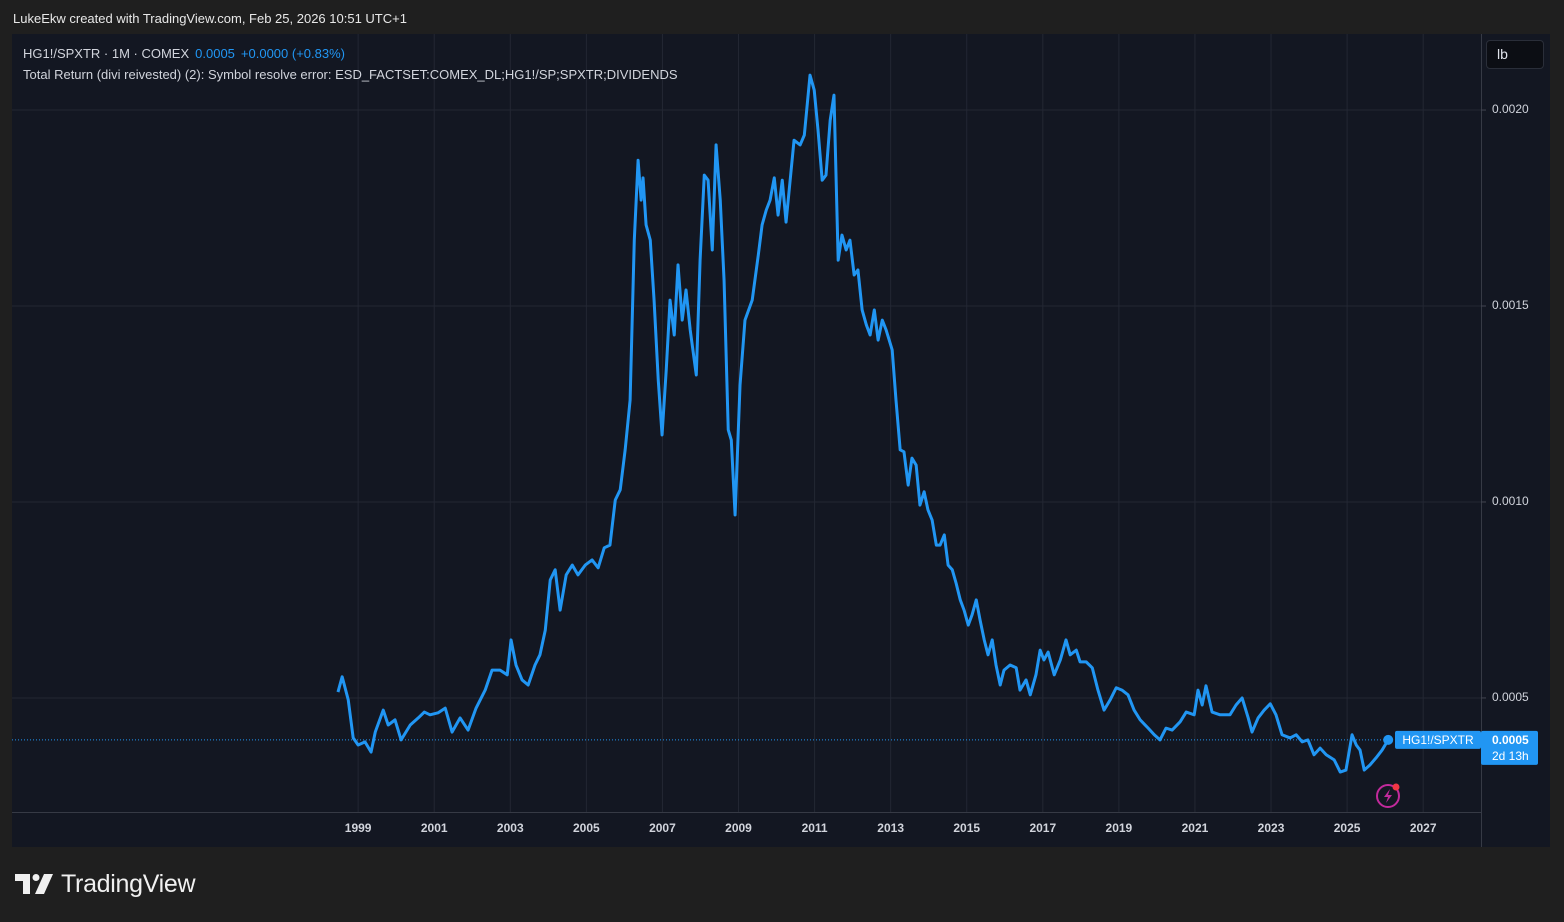 The height and width of the screenshot is (922, 1564). What do you see at coordinates (106, 53) in the screenshot?
I see `legend-title: HG1!/SPXTR · 1M · COMEX` at bounding box center [106, 53].